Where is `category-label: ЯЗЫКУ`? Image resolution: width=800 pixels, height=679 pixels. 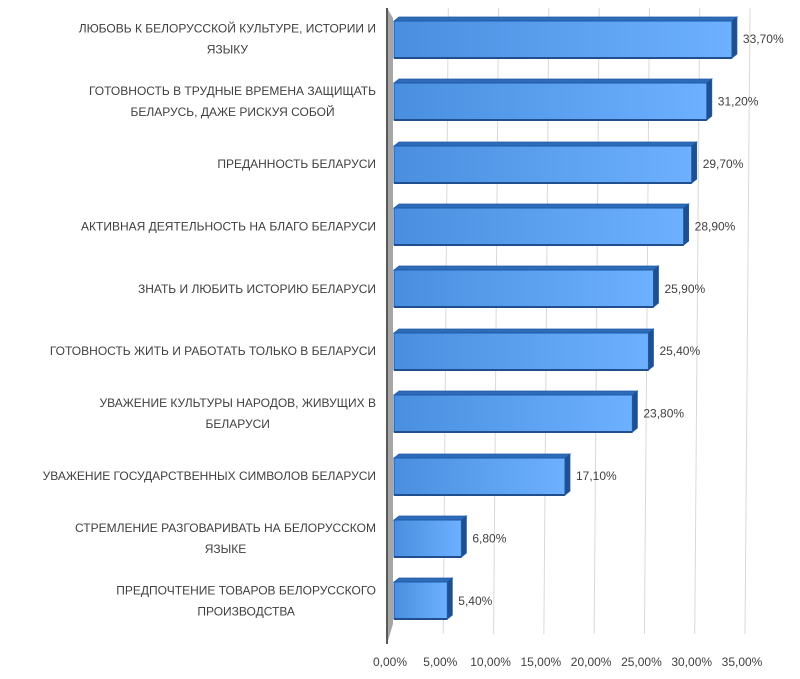 category-label: ЯЗЫКУ is located at coordinates (228, 50).